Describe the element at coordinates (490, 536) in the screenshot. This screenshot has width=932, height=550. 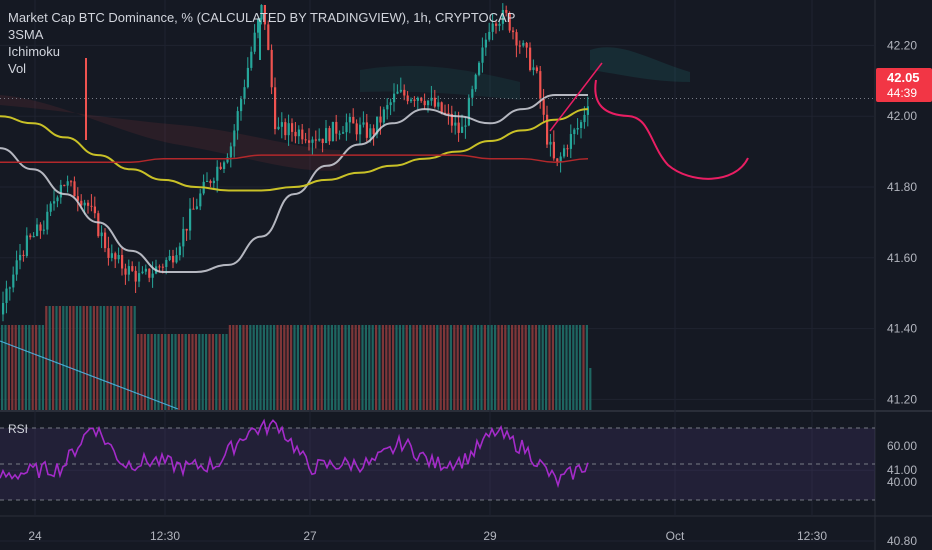
I see `time-tick-label: 29` at that location.